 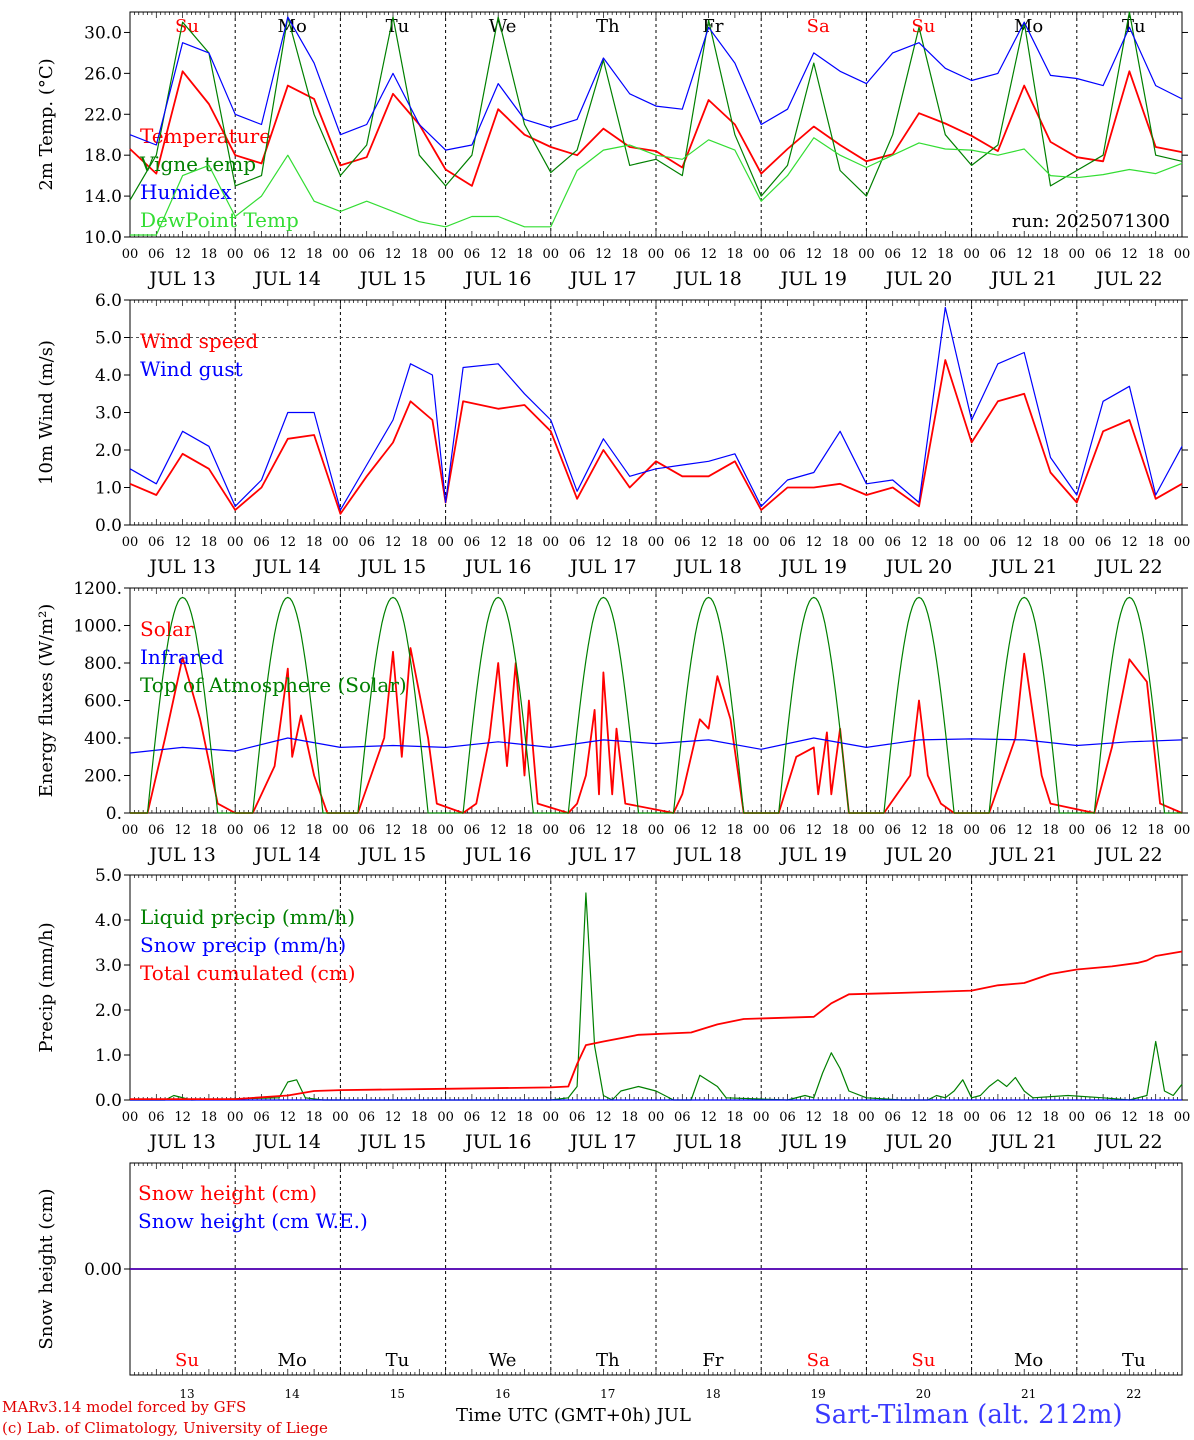 What do you see at coordinates (108, 301) in the screenshot?
I see `panel-1-ytick-label: 6.0` at bounding box center [108, 301].